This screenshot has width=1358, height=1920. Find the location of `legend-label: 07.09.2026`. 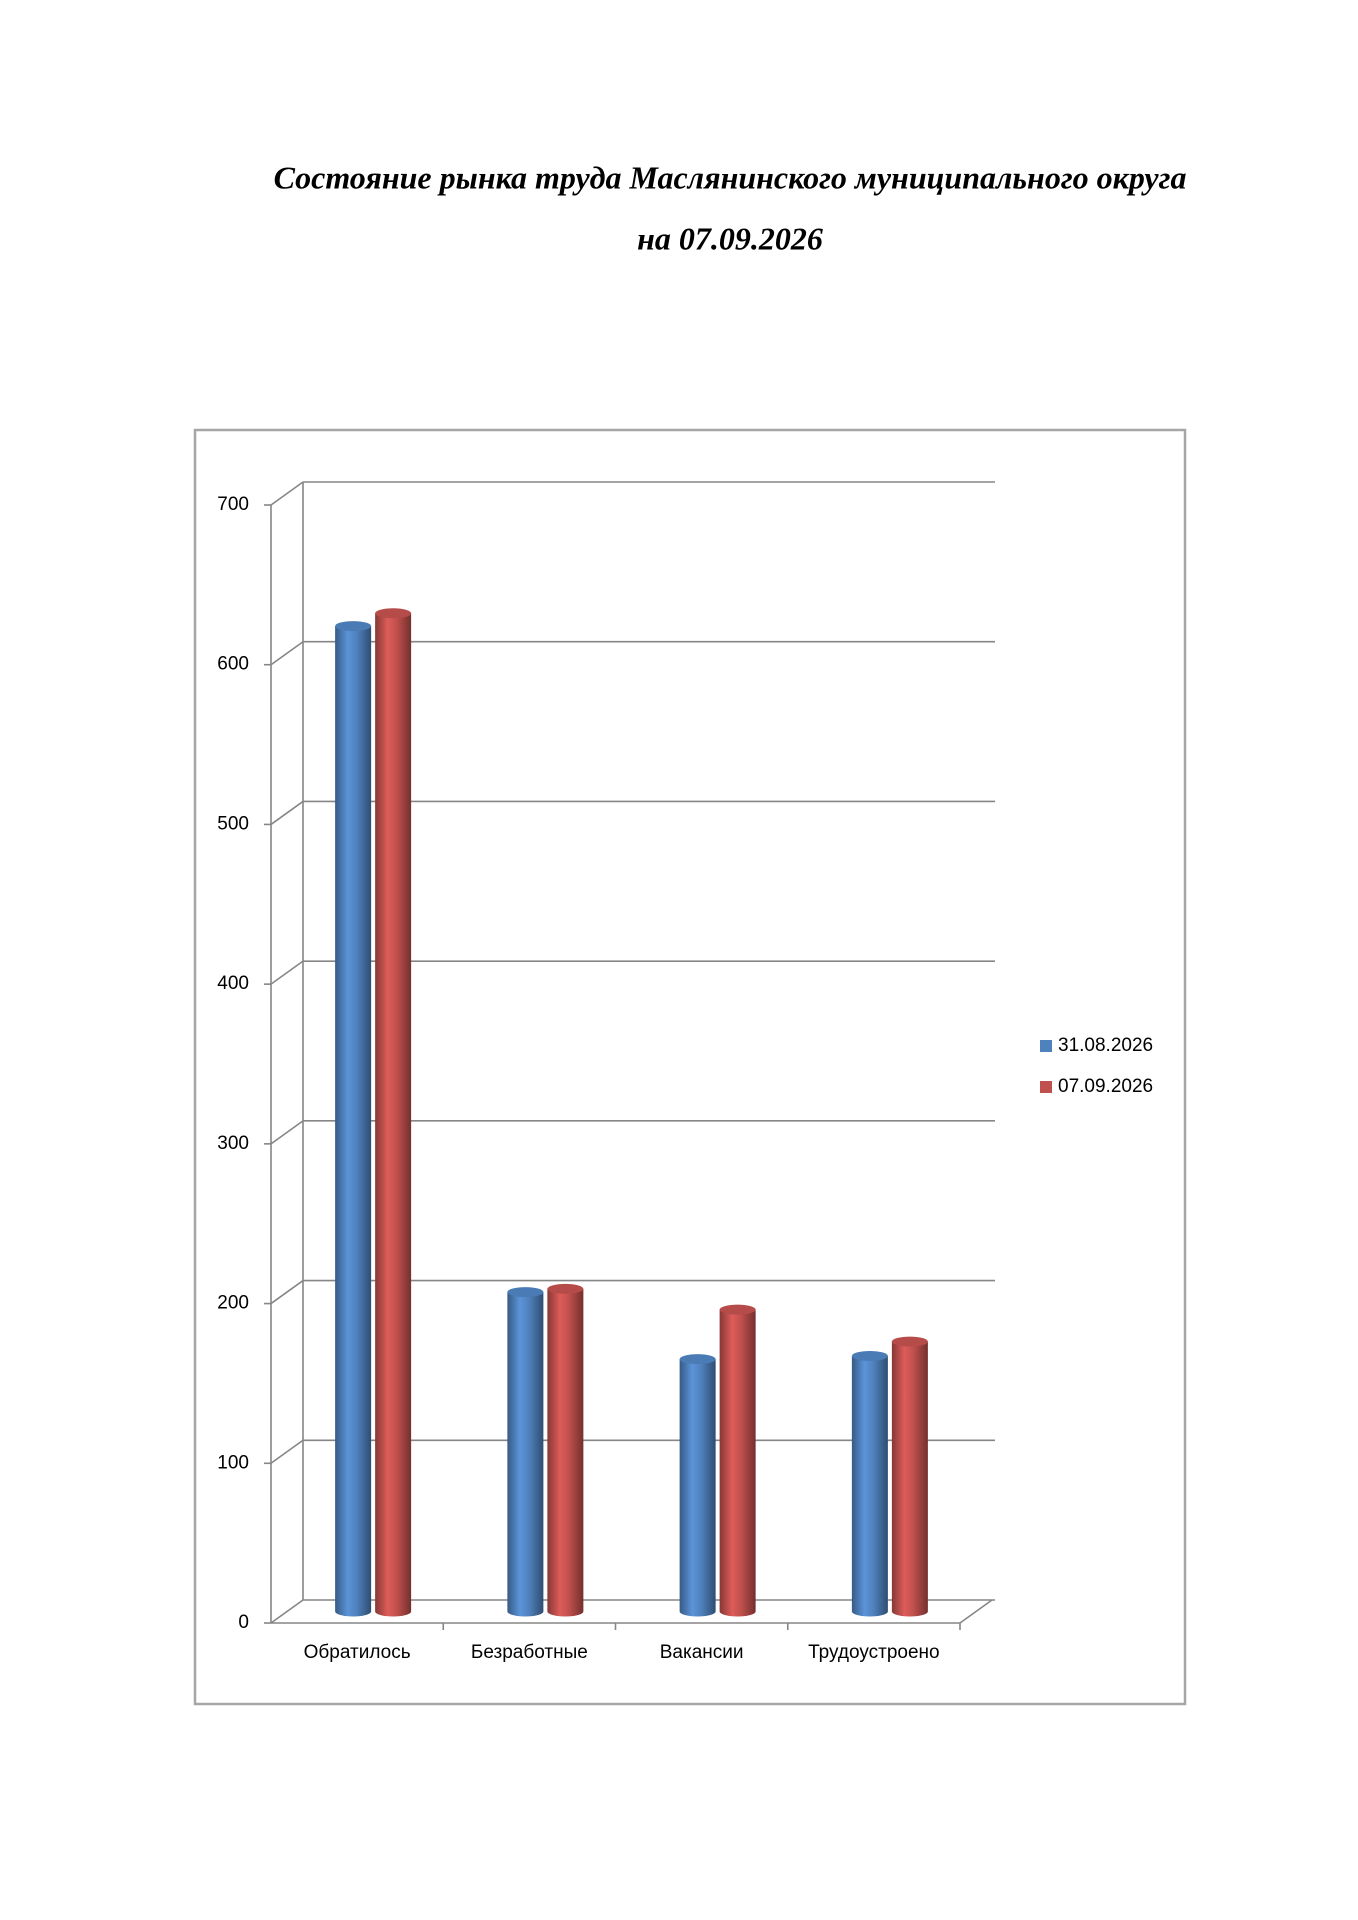

legend-label: 07.09.2026 is located at coordinates (1105, 1086).